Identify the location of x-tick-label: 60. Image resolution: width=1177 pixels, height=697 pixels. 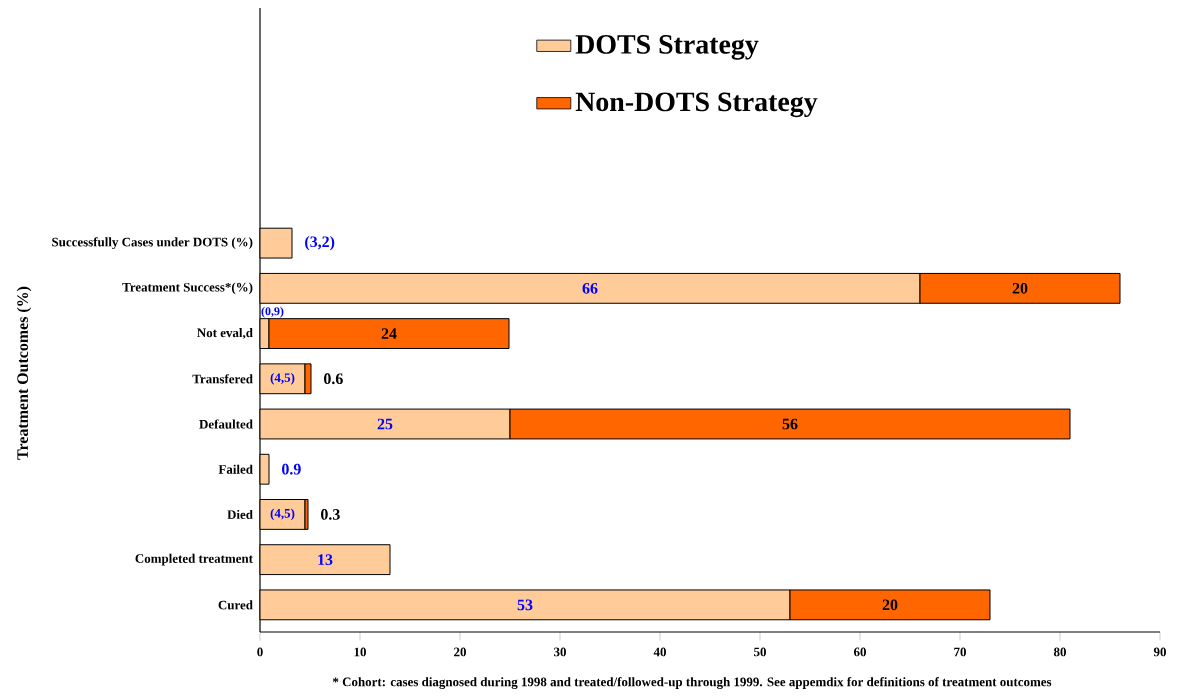
(859, 652).